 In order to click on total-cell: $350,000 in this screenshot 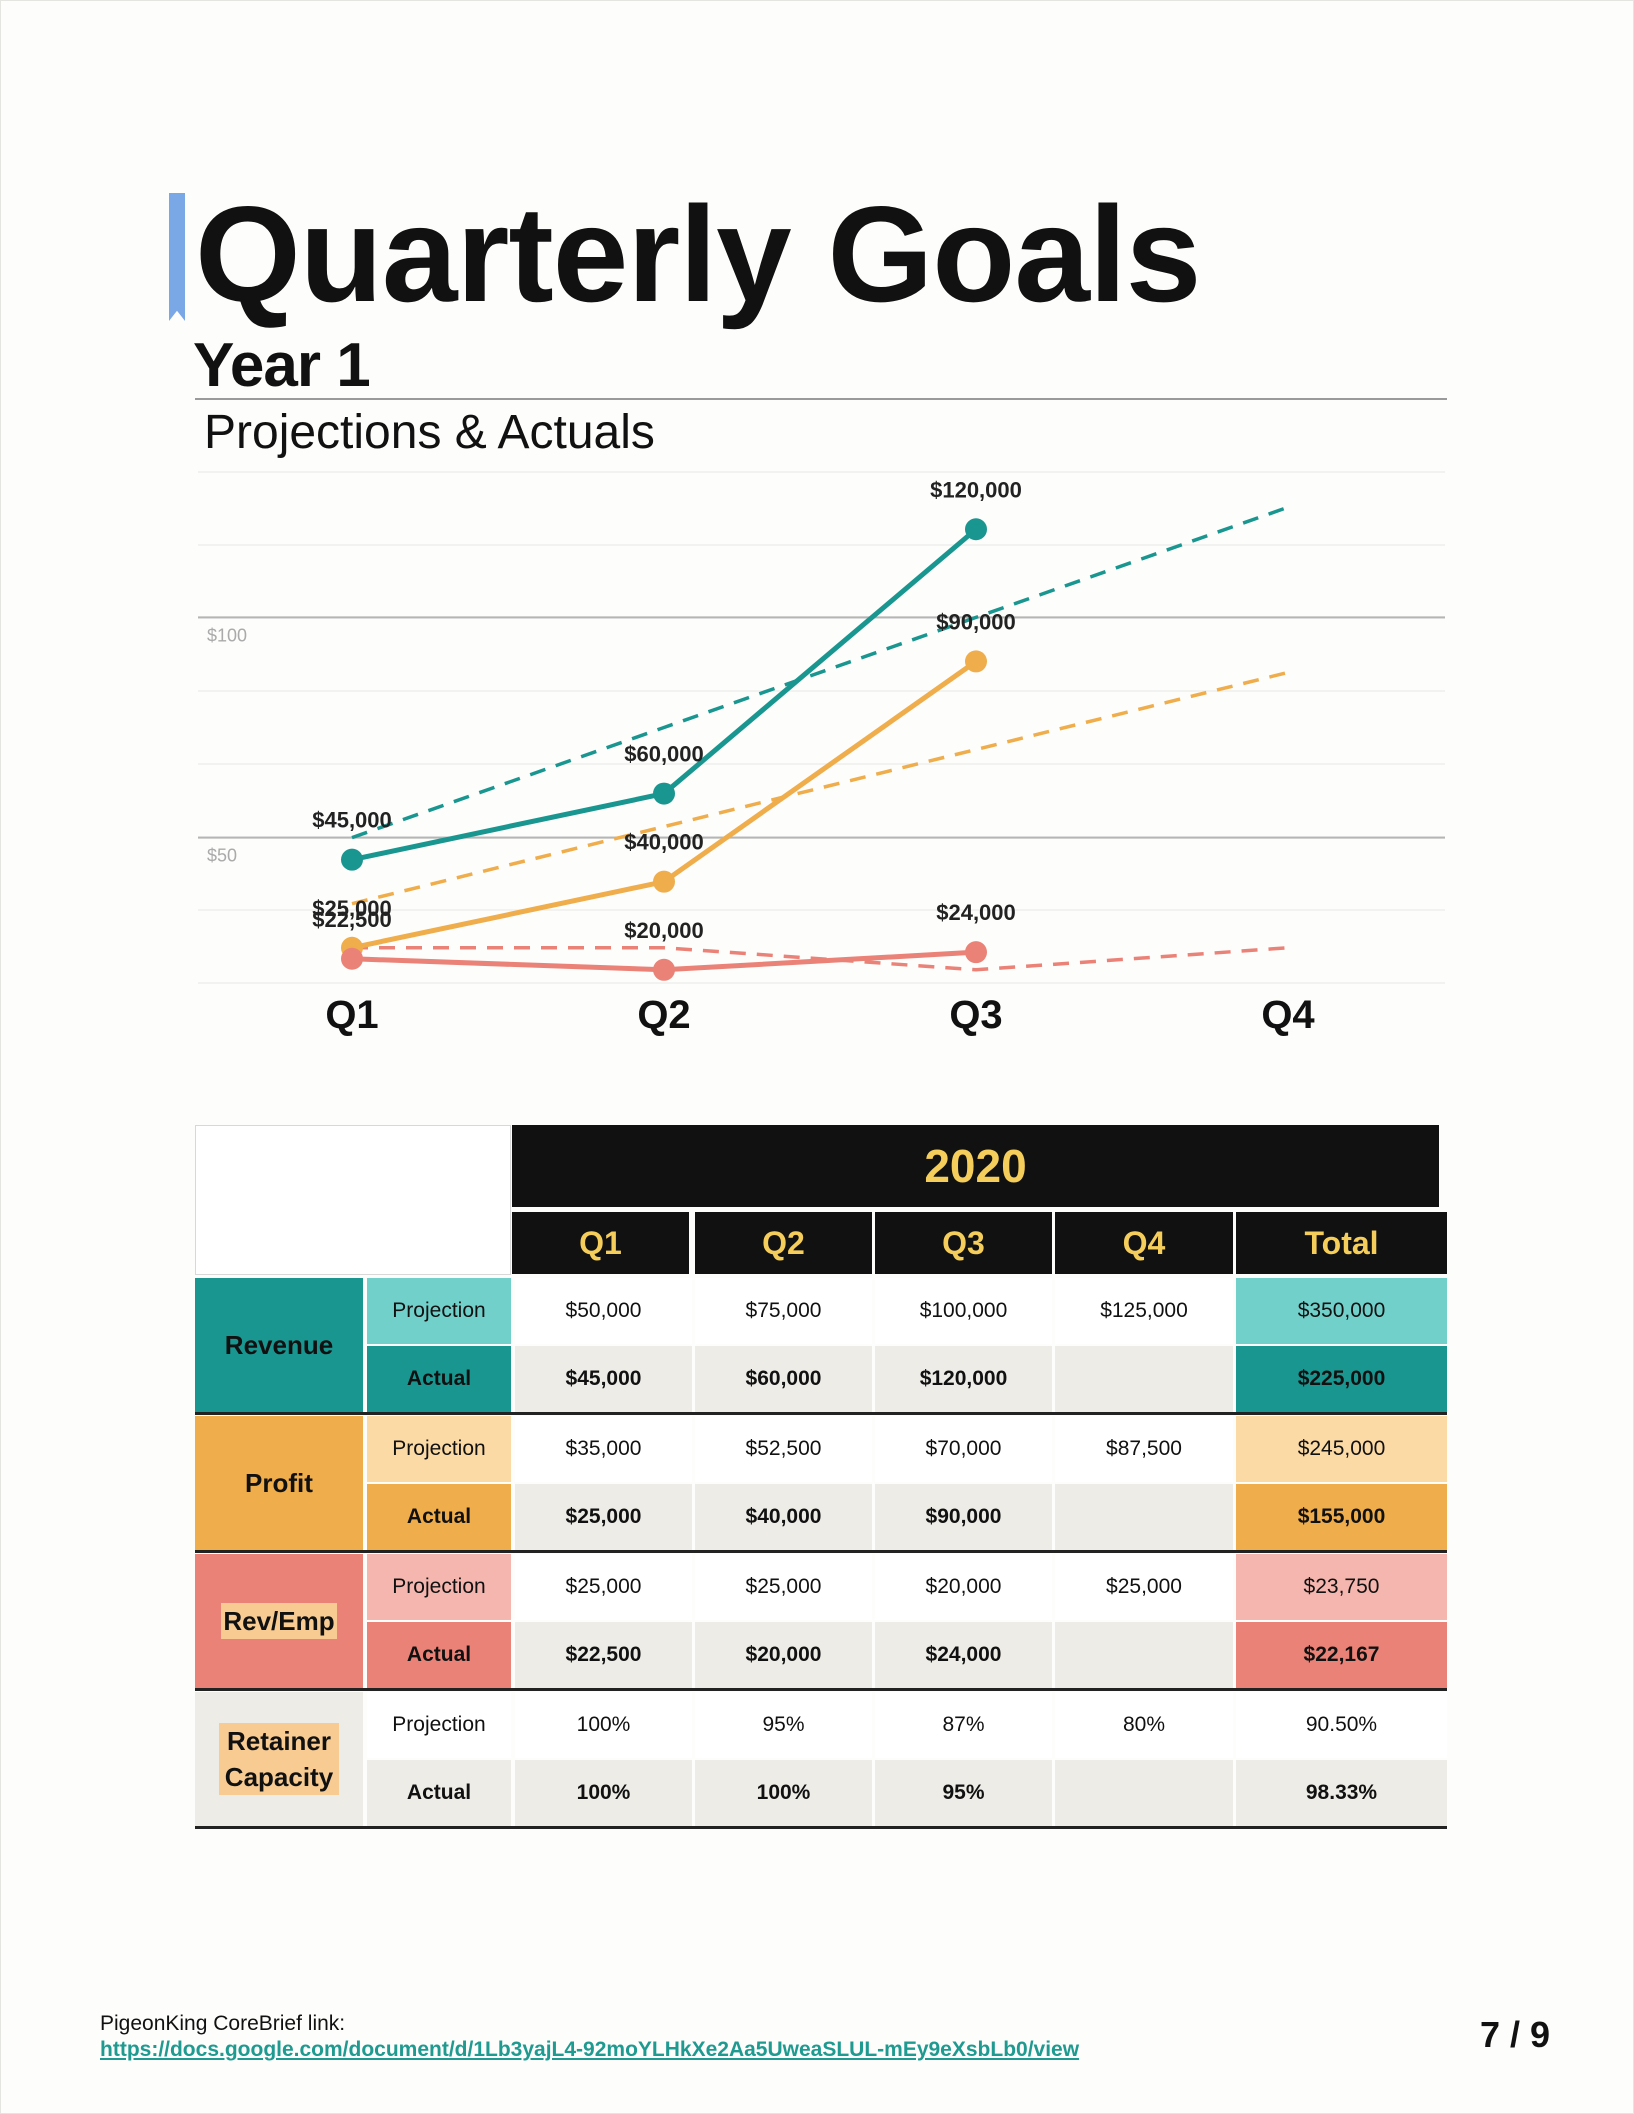, I will do `click(1341, 1311)`.